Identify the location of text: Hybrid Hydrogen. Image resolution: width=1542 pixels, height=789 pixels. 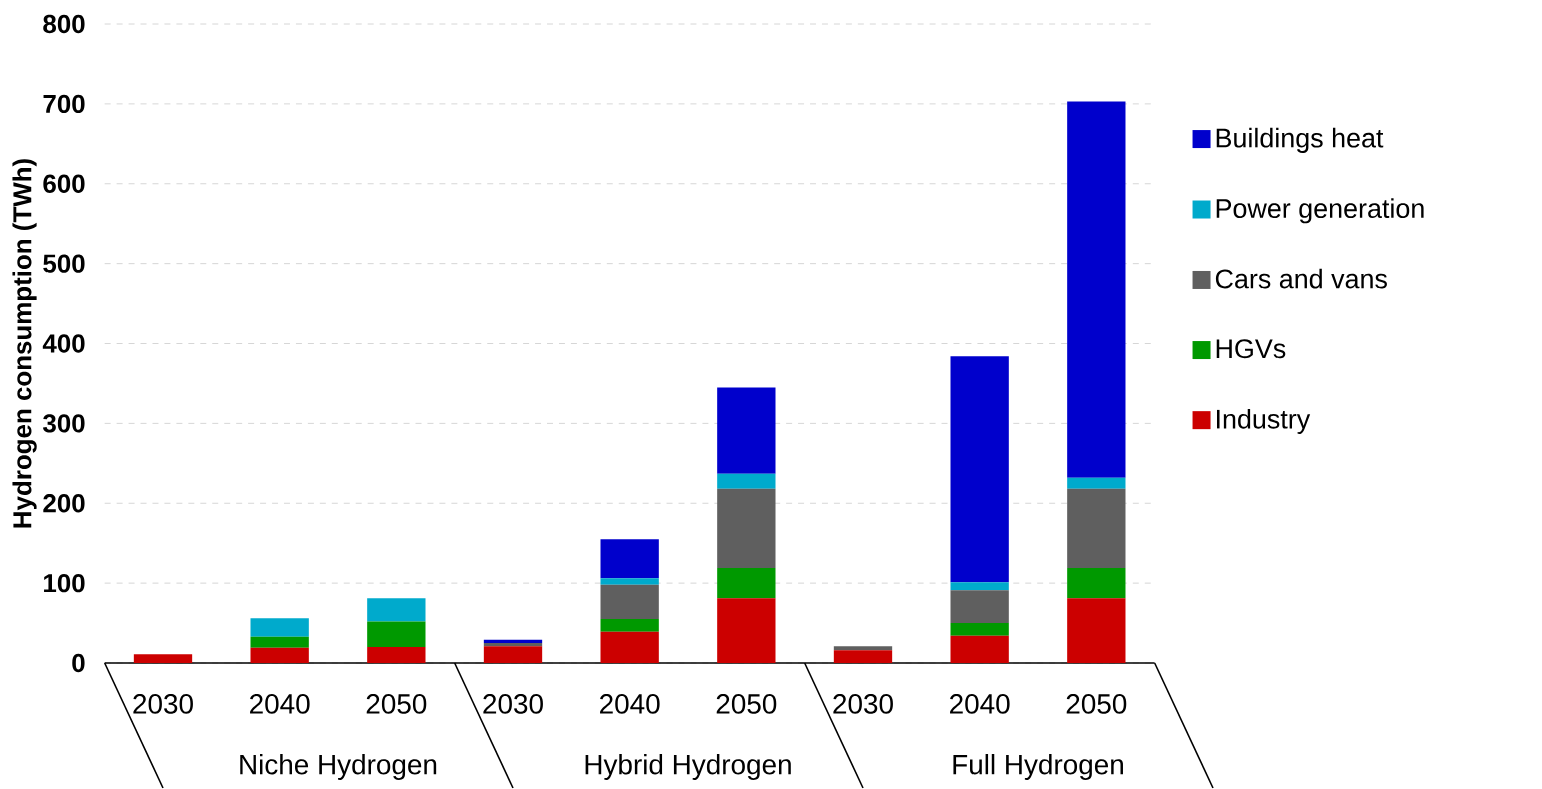
(688, 767).